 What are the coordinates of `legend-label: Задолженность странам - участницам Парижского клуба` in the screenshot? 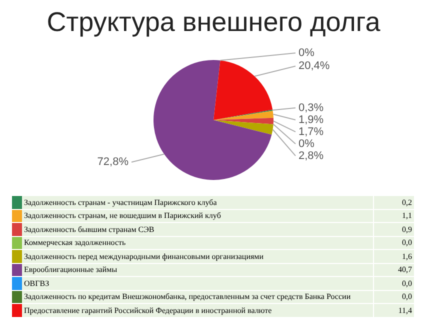 It's located at (198, 202).